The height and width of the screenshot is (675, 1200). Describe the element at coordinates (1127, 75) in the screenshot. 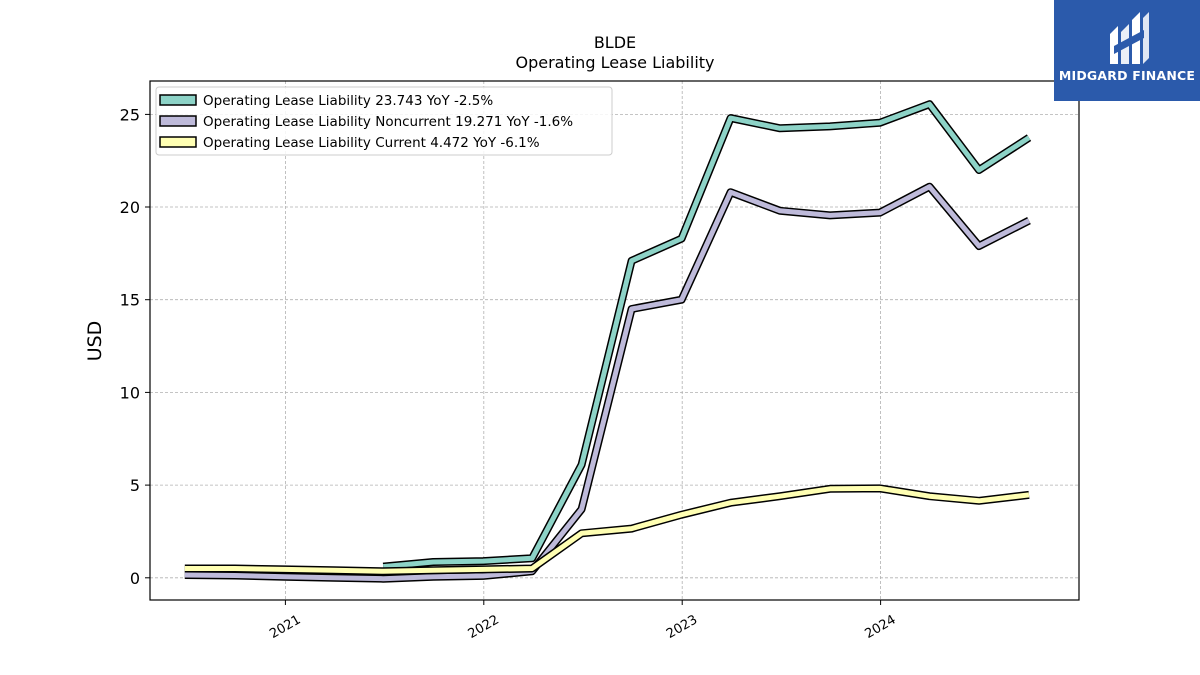

I see `logo-text: MIDGARD FINANCE` at that location.